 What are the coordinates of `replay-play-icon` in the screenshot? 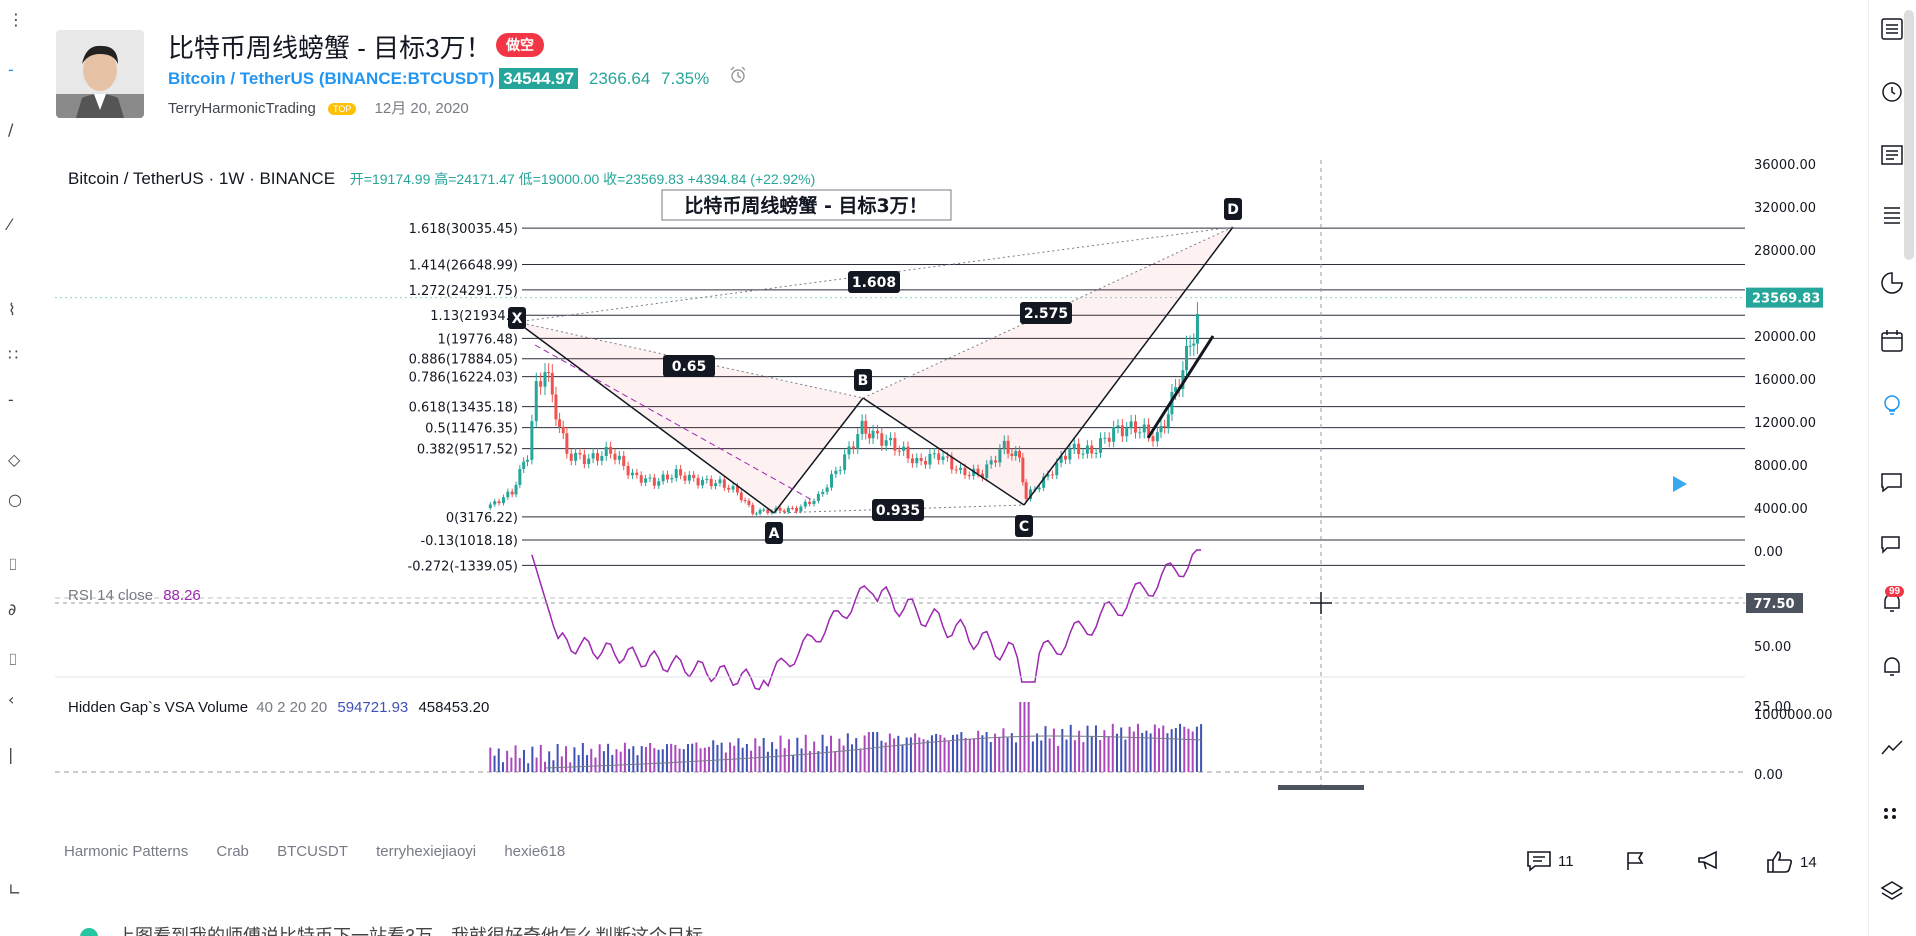 It's located at (1680, 486).